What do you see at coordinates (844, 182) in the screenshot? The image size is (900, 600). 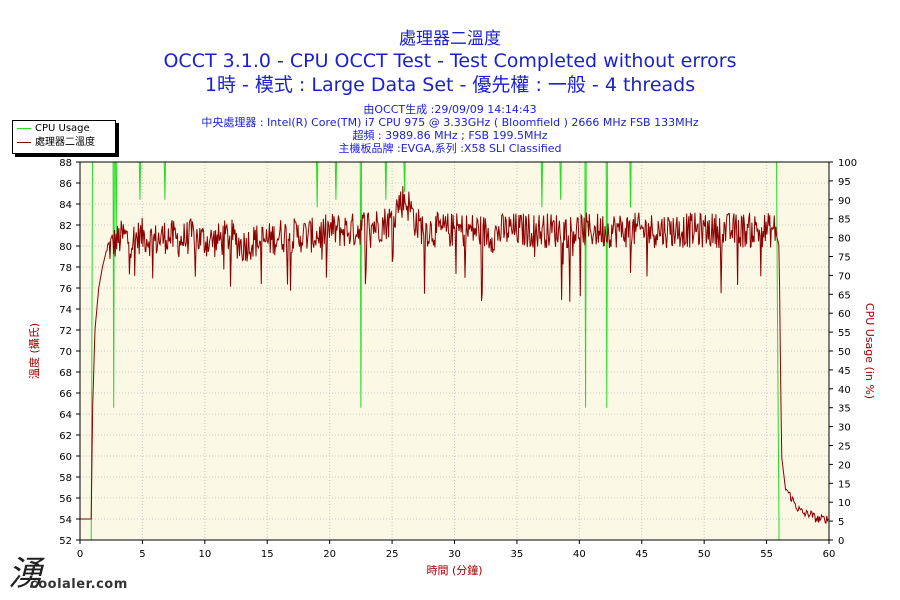 I see `y-tick-label-right: 95` at bounding box center [844, 182].